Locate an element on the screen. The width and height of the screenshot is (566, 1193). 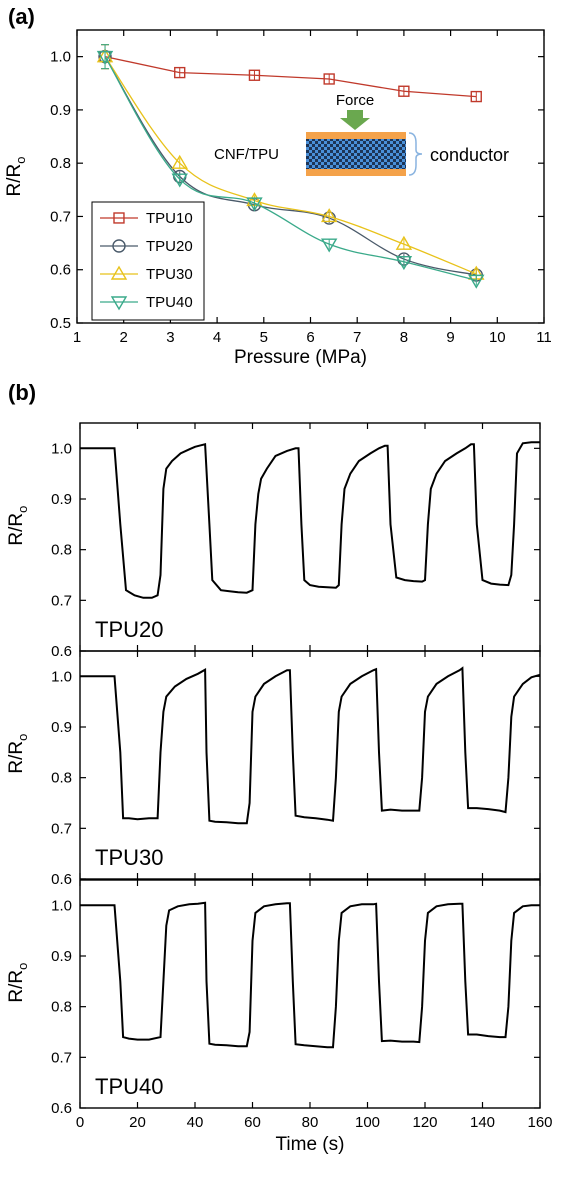
bottom-tpu-layer is located at coordinates (356, 172).